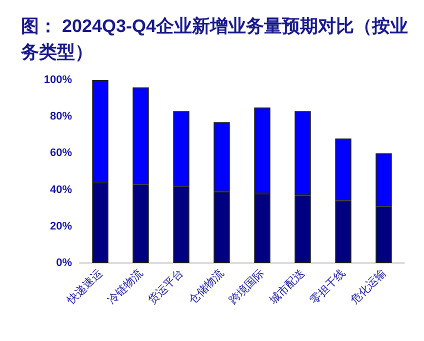 Image resolution: width=424 pixels, height=341 pixels. I want to click on x-tick-label: 跨境国际, so click(246, 286).